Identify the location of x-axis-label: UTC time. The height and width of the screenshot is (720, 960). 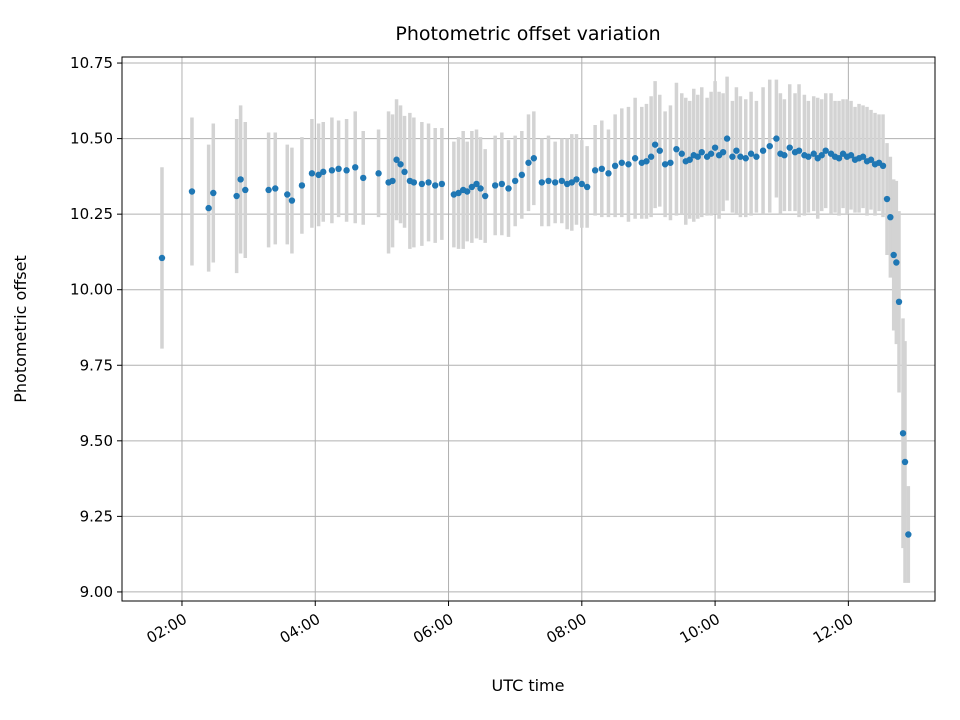
(528, 685).